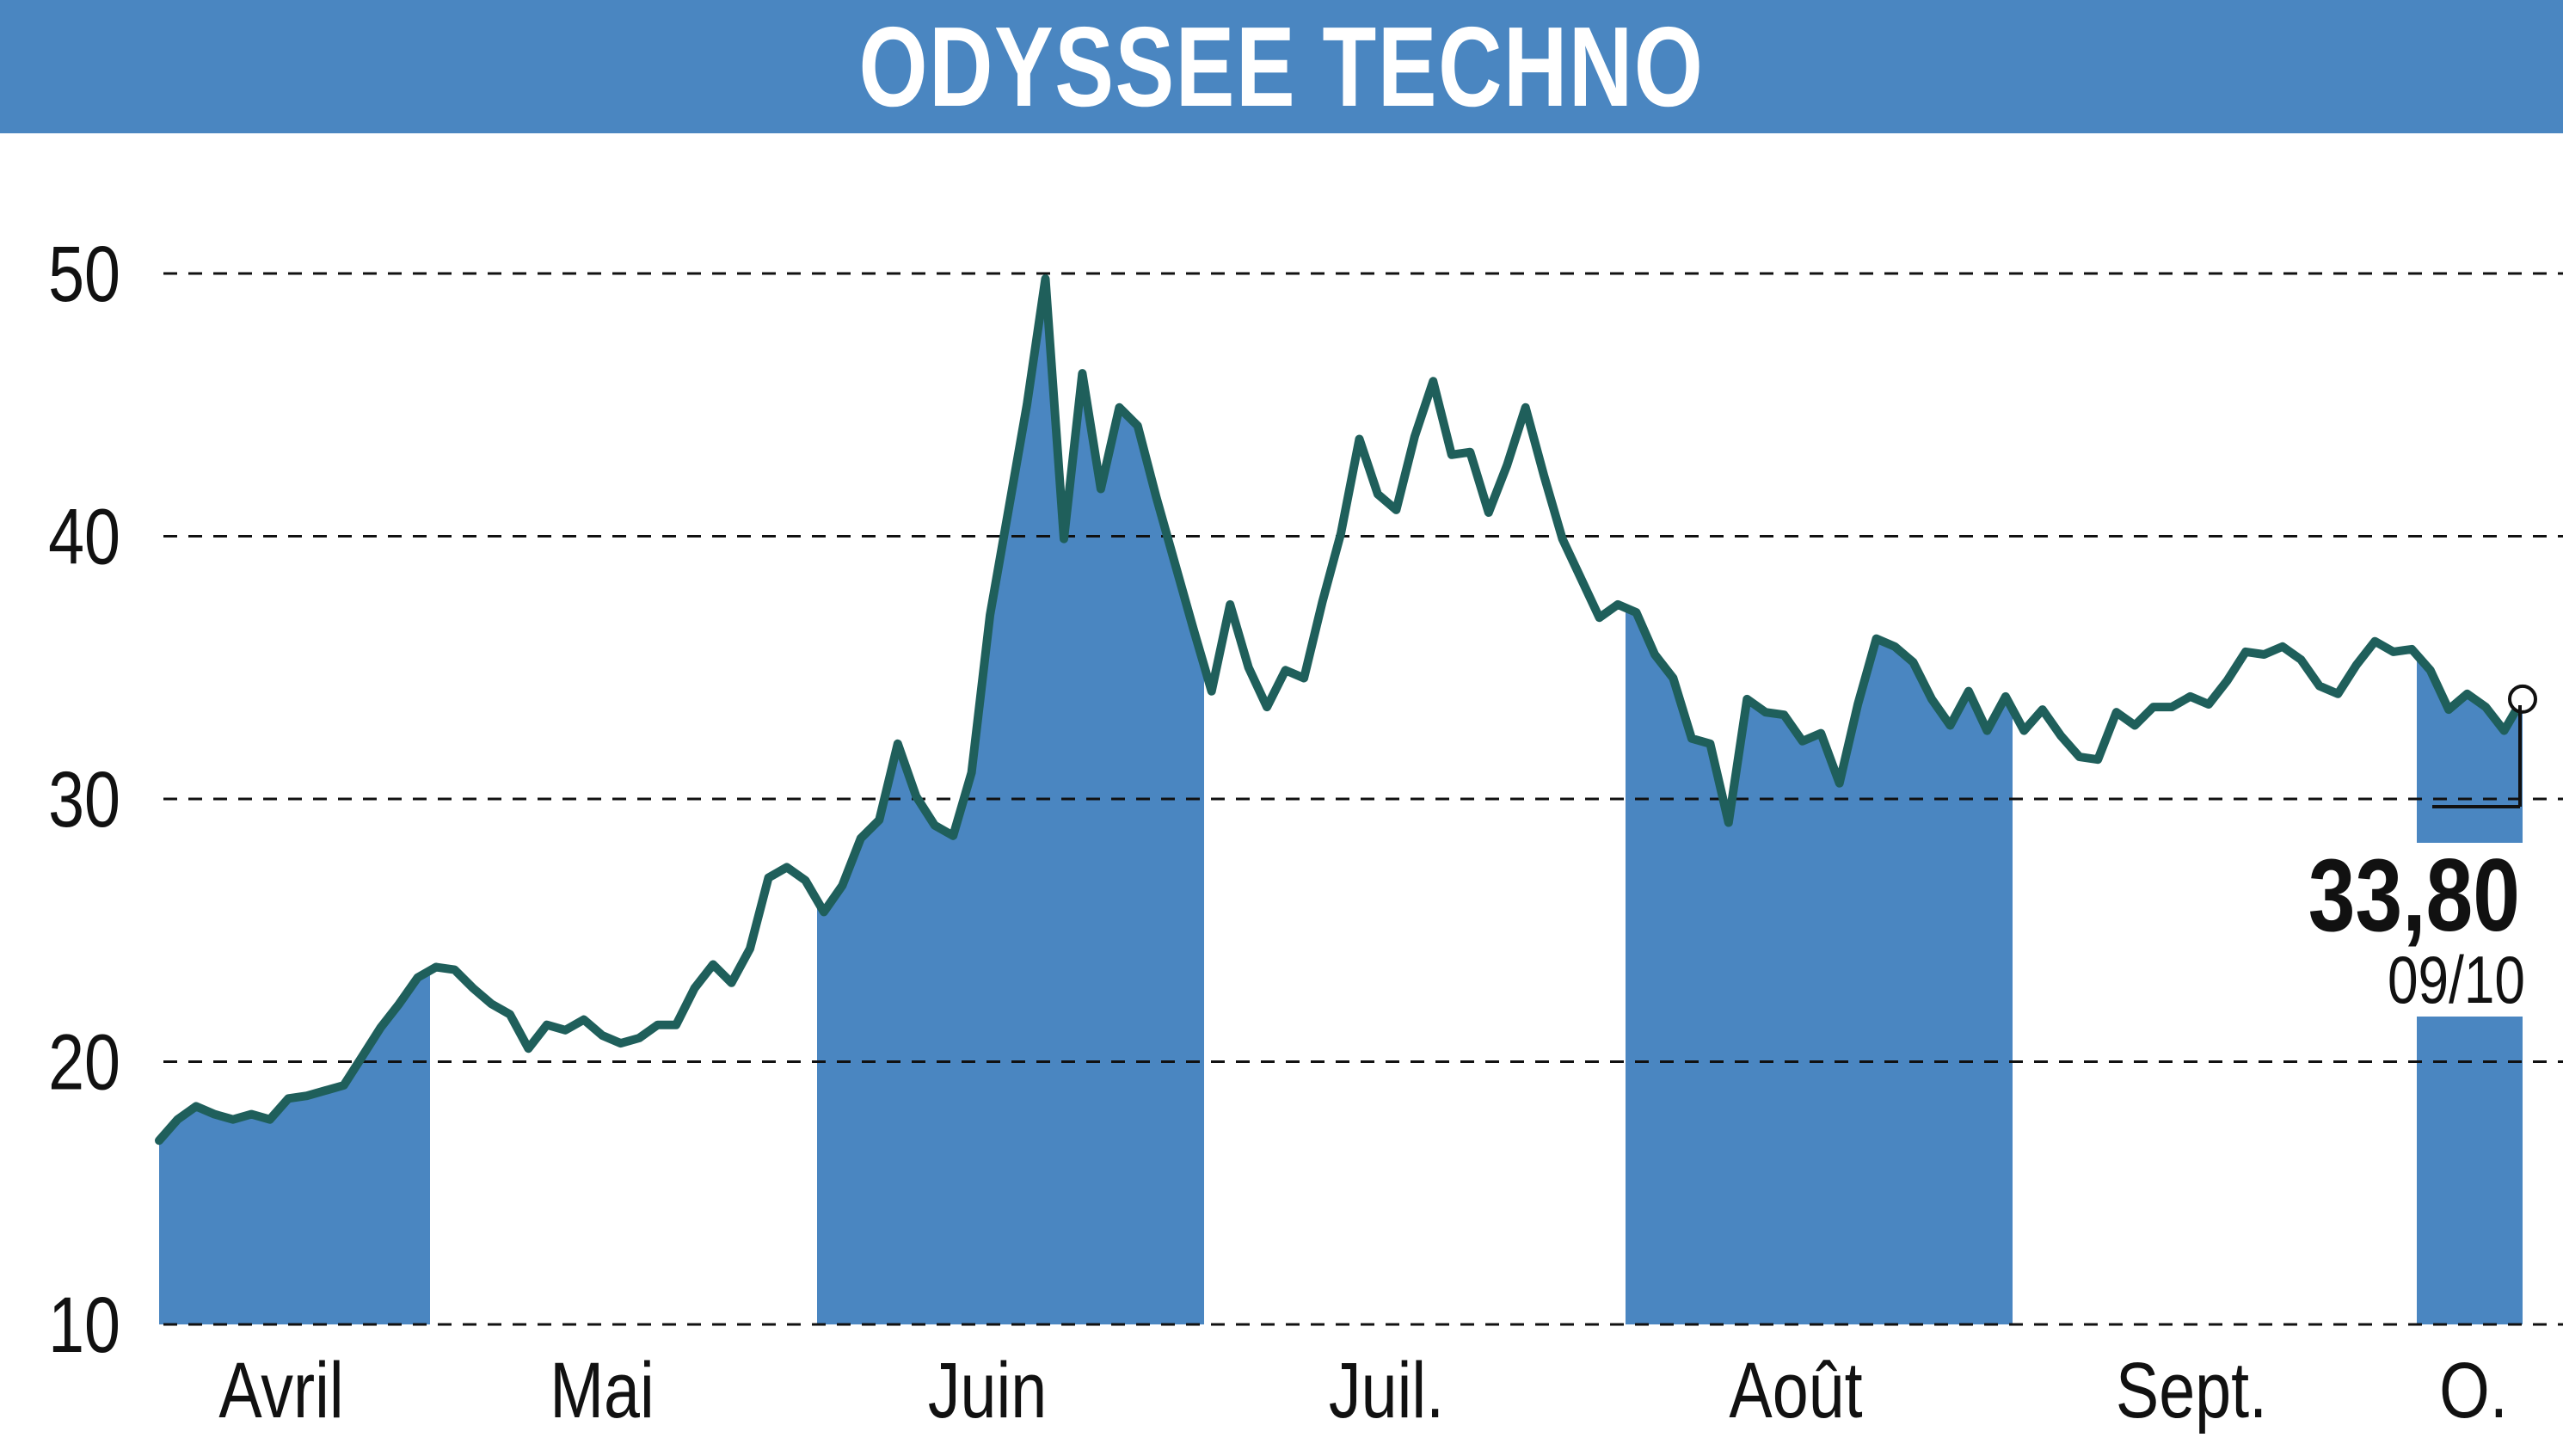 This screenshot has width=2563, height=1456. I want to click on y-axis-ticks: 10 20 30 40 50, so click(84, 800).